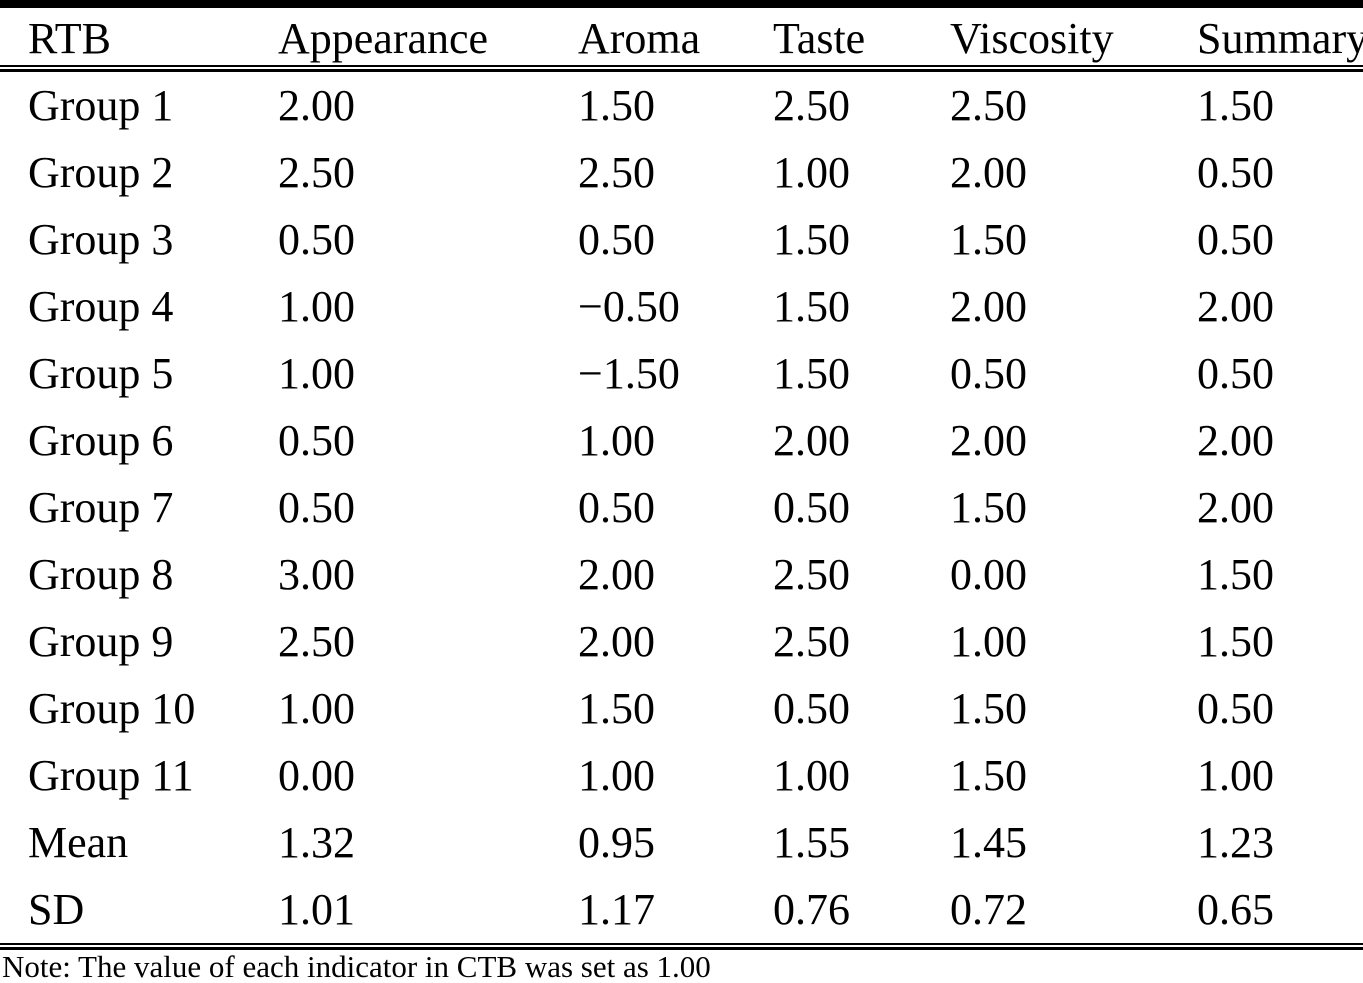 The image size is (1363, 983). I want to click on table-row: Group 8 3.00 2.00 2.50 0.00 1.50, so click(681, 574).